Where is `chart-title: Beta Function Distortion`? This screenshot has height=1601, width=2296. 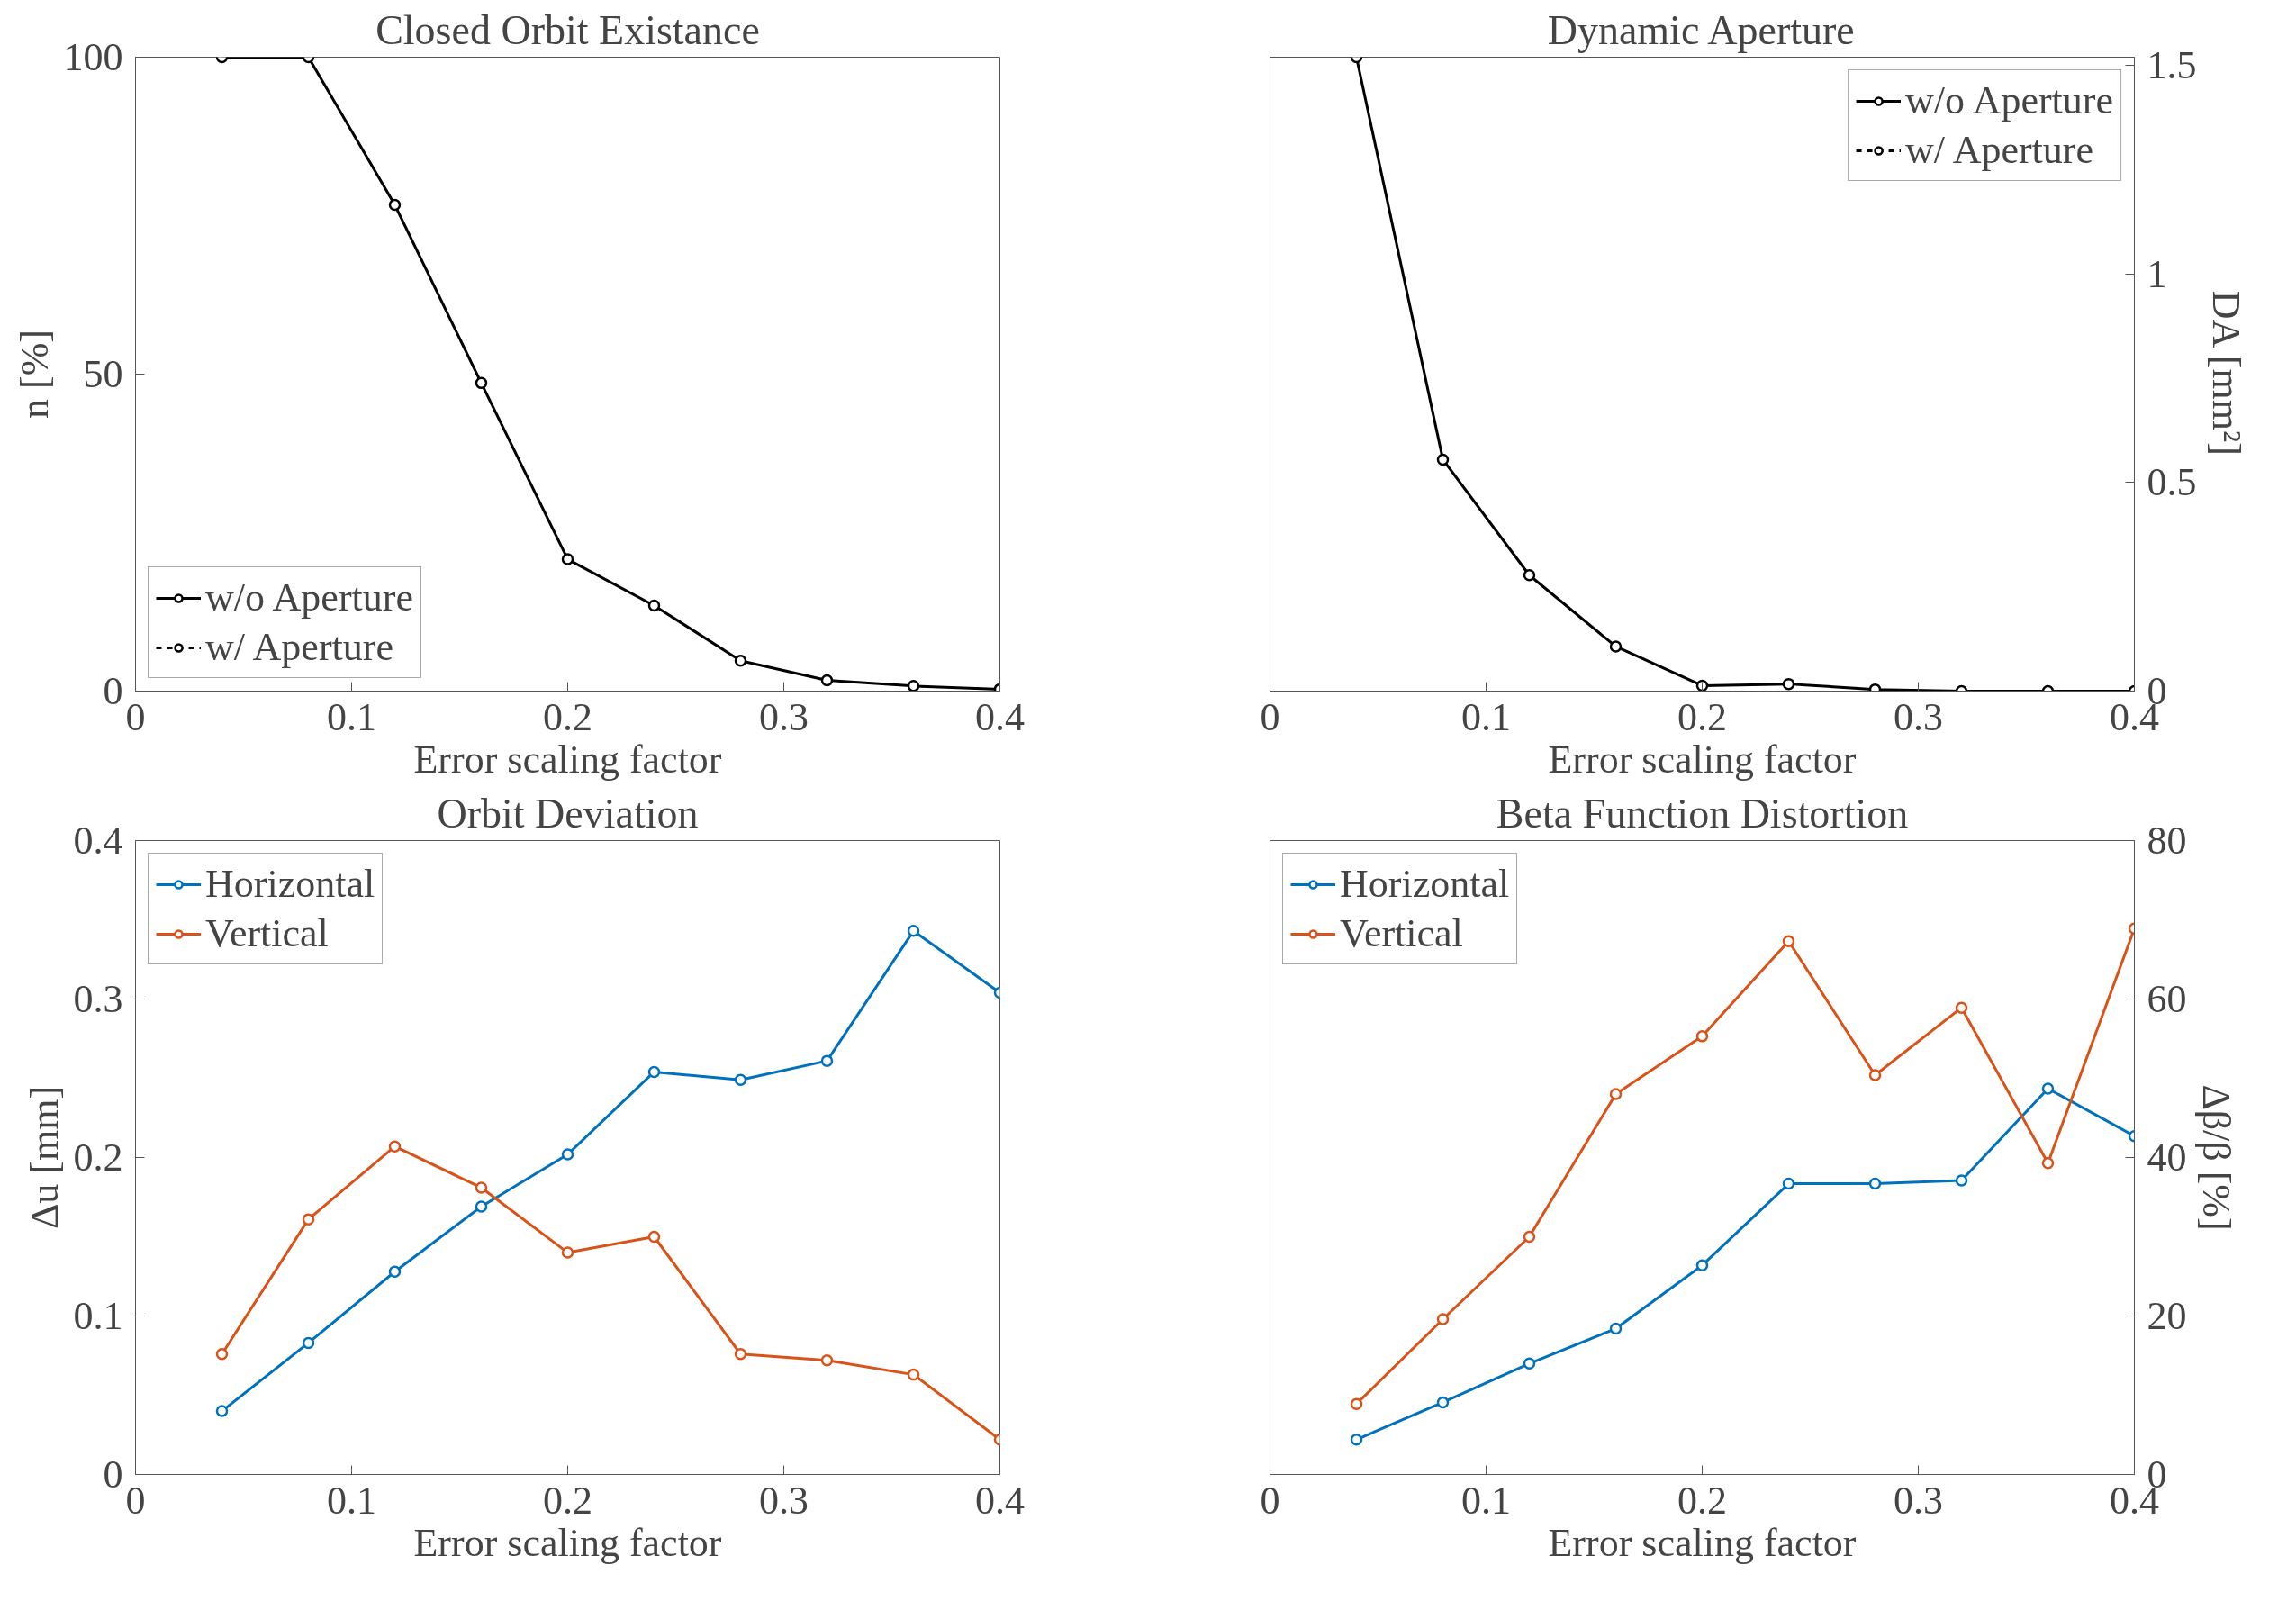
chart-title: Beta Function Distortion is located at coordinates (1702, 814).